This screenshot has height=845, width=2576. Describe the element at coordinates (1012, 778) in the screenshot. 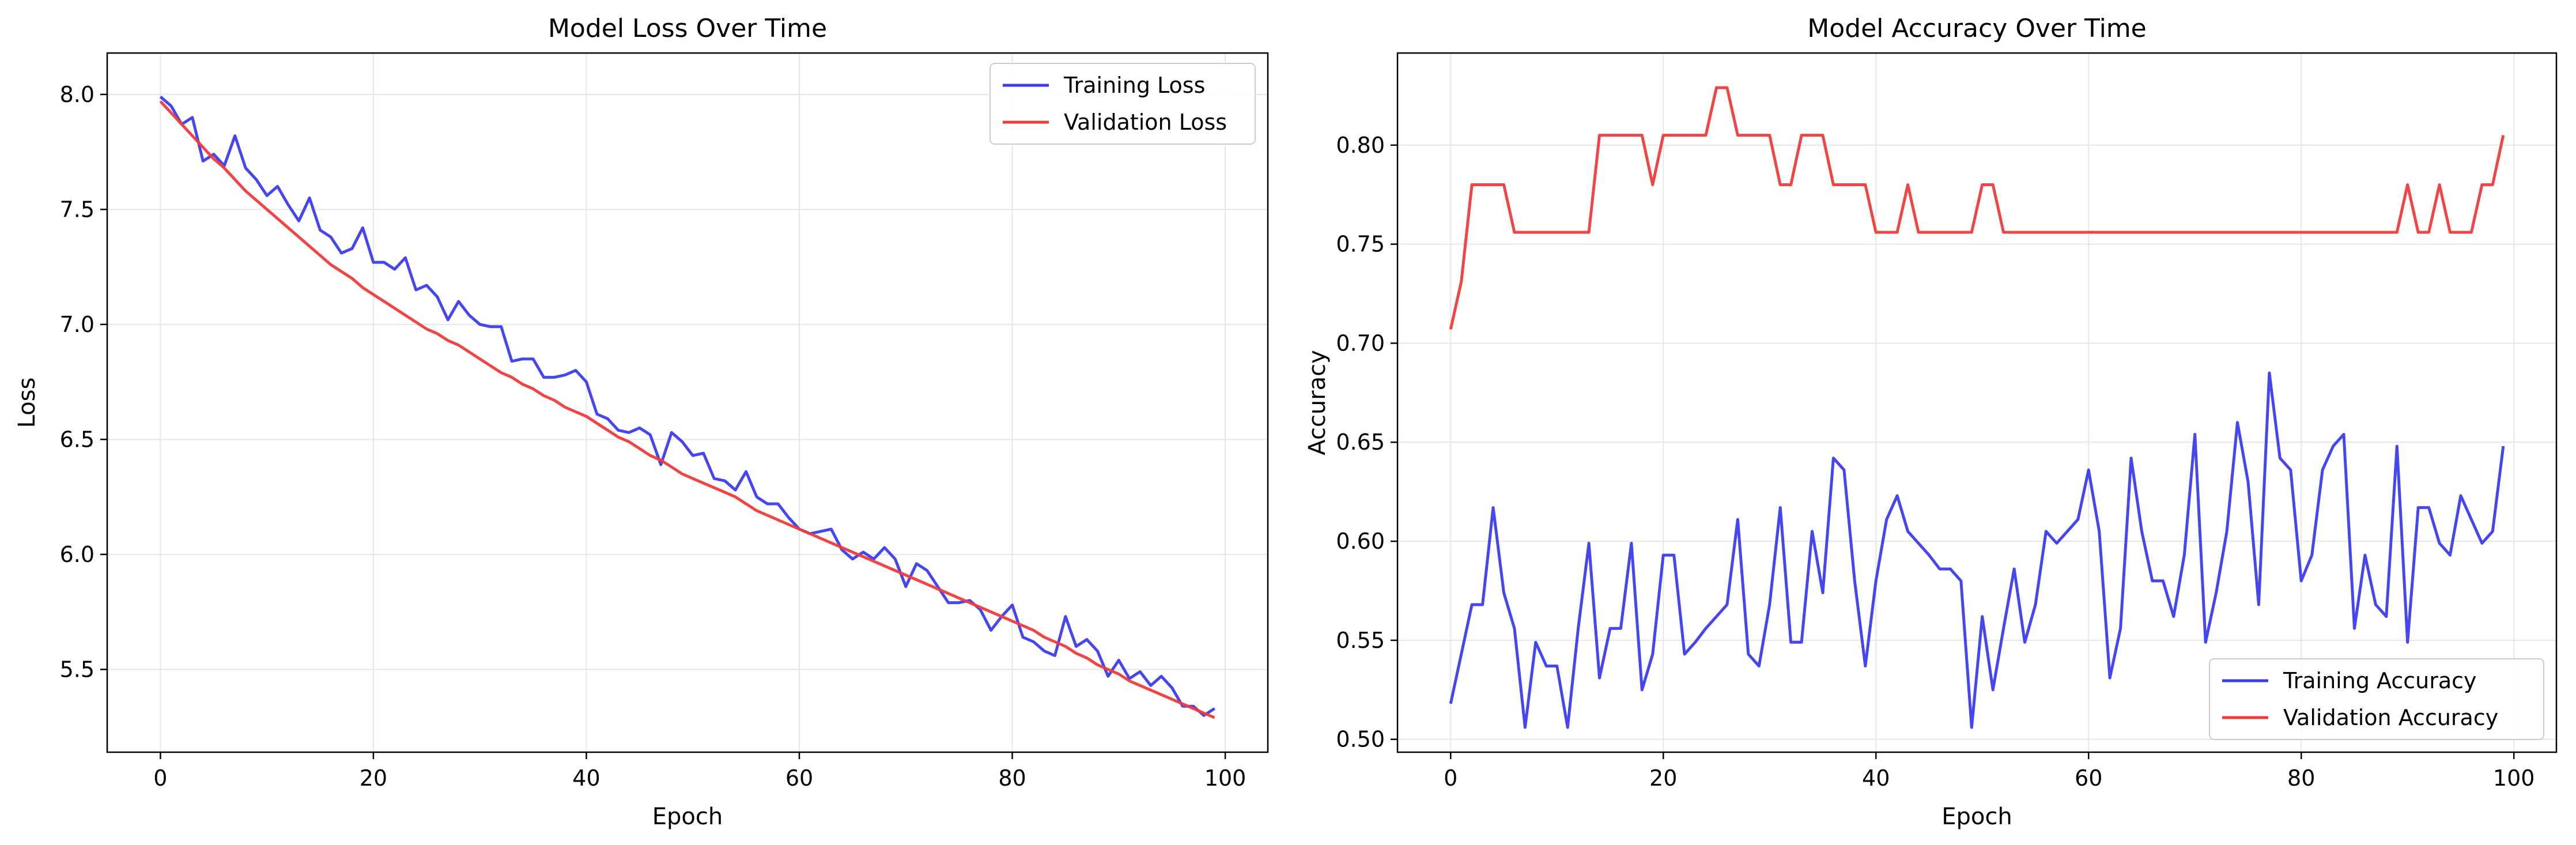

I see `loss-x-tick-label: 80` at that location.